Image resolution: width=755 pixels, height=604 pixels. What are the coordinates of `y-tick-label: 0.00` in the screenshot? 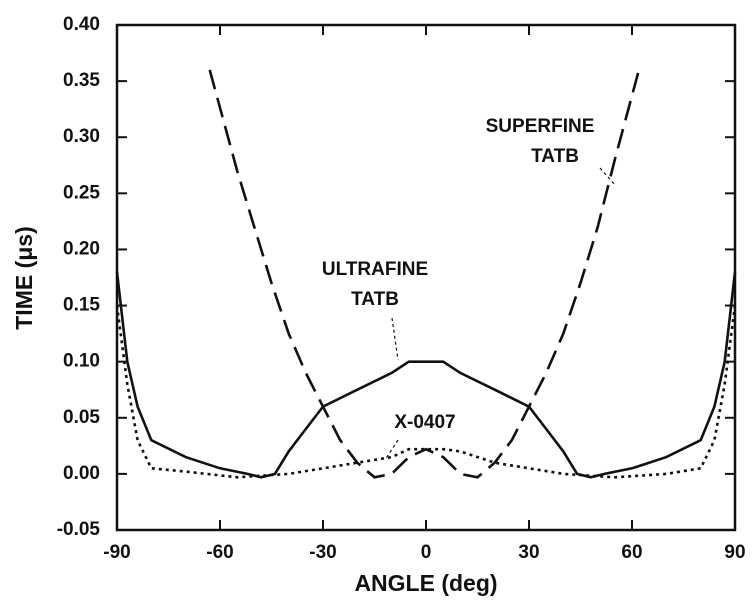 It's located at (81, 473).